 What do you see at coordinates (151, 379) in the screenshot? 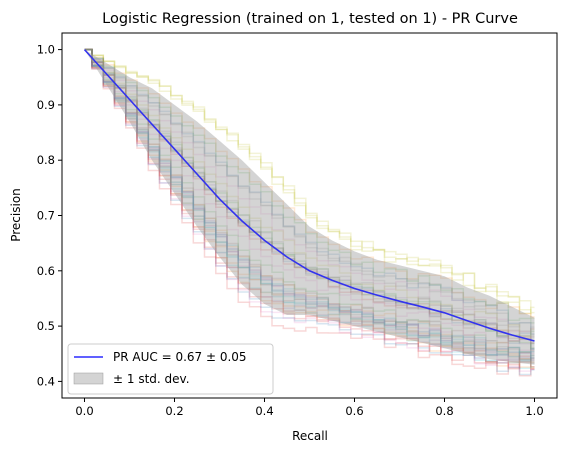
I see `legend-label-std: ± 1 std. dev.` at bounding box center [151, 379].